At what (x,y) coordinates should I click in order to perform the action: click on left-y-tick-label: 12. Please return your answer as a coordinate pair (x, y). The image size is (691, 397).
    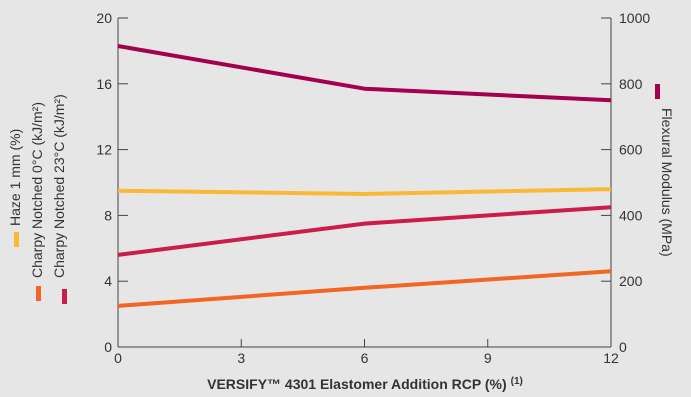
    Looking at the image, I should click on (104, 150).